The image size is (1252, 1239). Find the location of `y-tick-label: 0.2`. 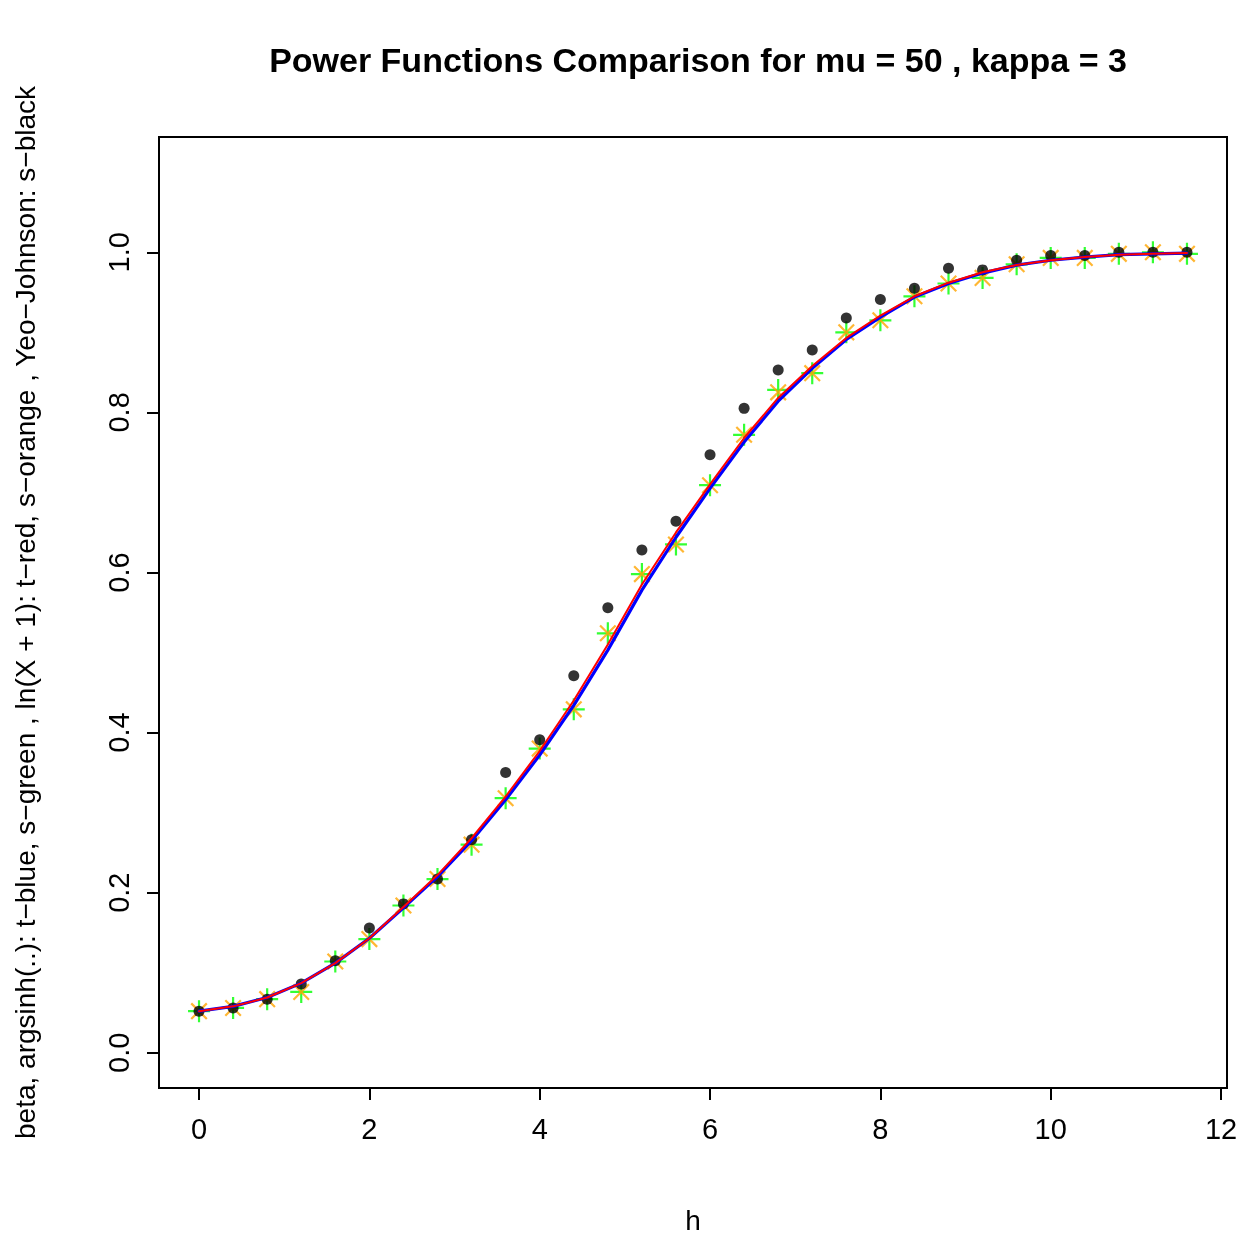

y-tick-label: 0.2 is located at coordinates (118, 892).